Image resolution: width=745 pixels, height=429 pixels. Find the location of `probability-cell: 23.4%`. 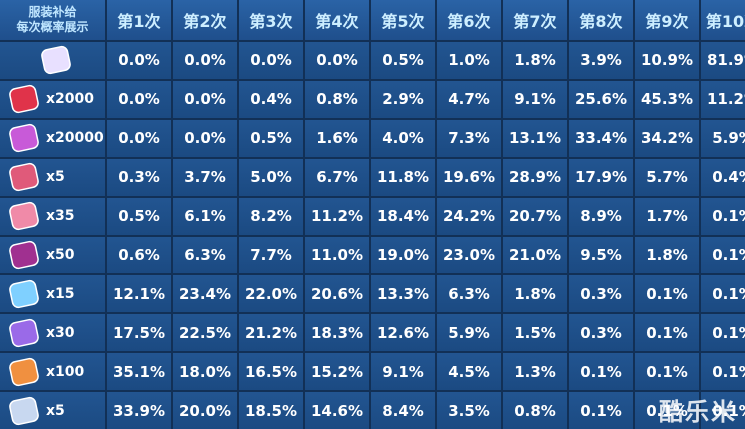

probability-cell: 23.4% is located at coordinates (205, 294).